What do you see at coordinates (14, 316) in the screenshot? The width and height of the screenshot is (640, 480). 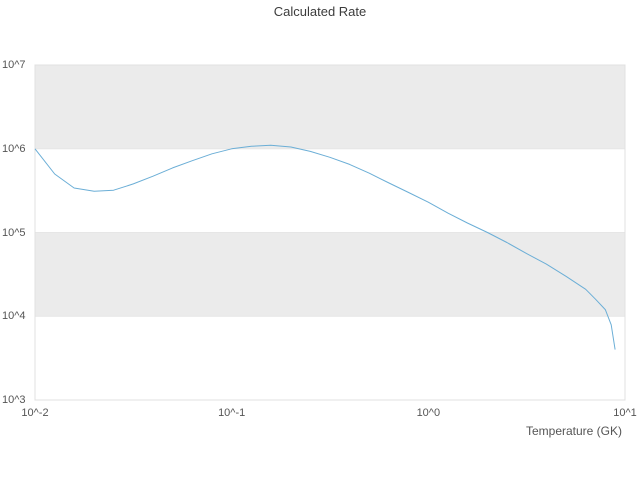 I see `y-tick-label: 10^4` at bounding box center [14, 316].